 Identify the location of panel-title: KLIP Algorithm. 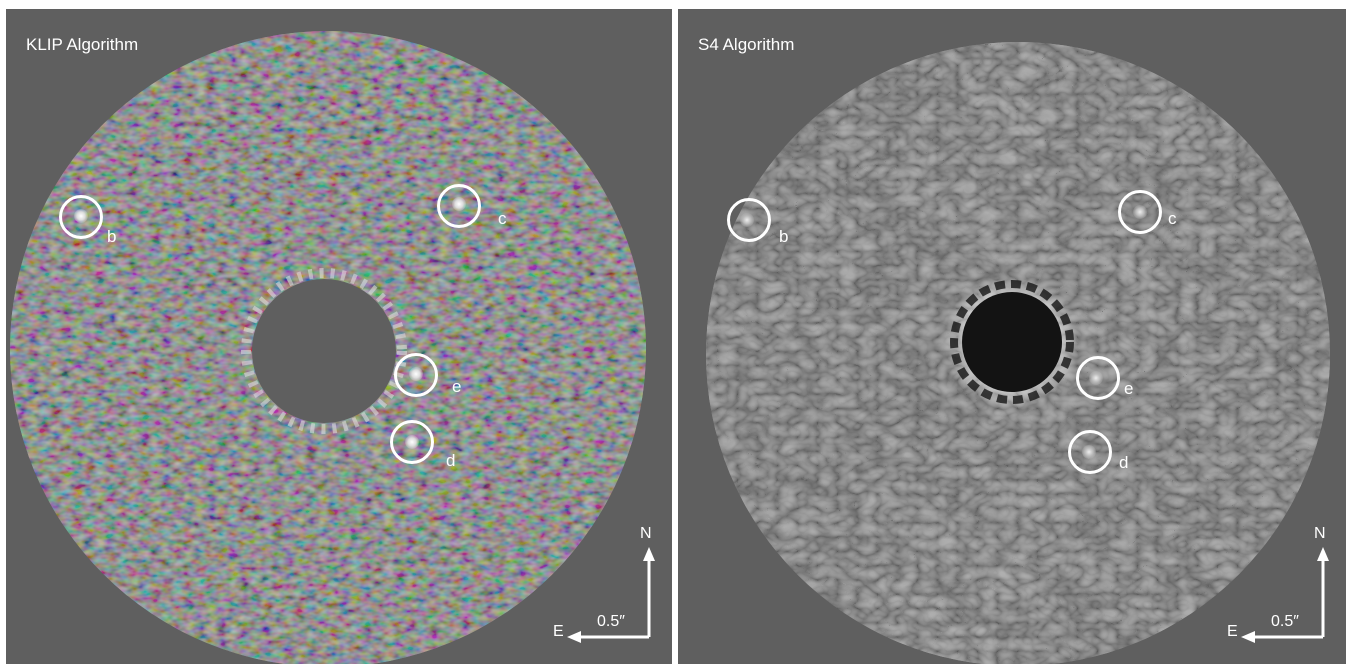
(82, 44).